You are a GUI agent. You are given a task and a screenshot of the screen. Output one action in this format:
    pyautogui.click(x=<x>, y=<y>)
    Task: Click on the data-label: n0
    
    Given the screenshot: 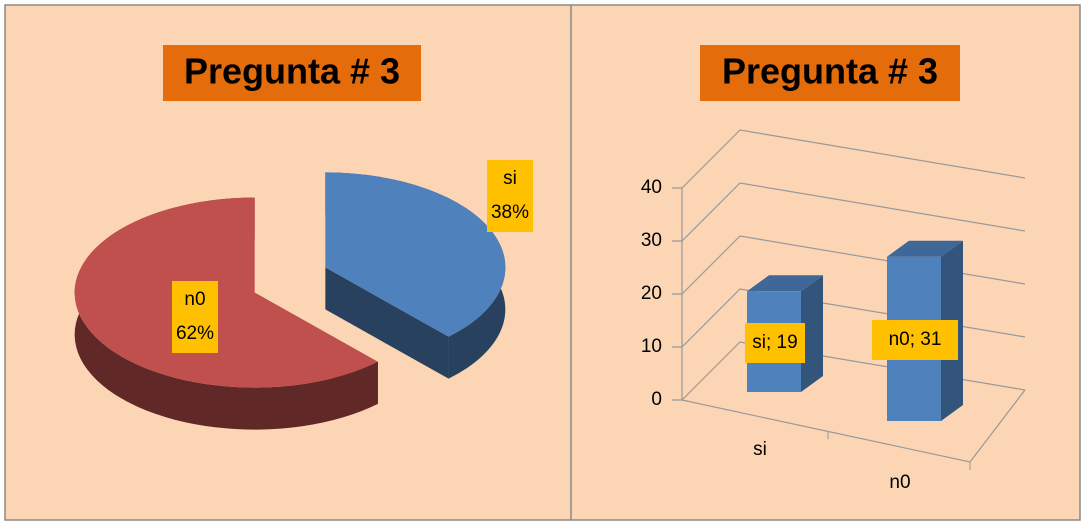 What is the action you would take?
    pyautogui.click(x=194, y=299)
    